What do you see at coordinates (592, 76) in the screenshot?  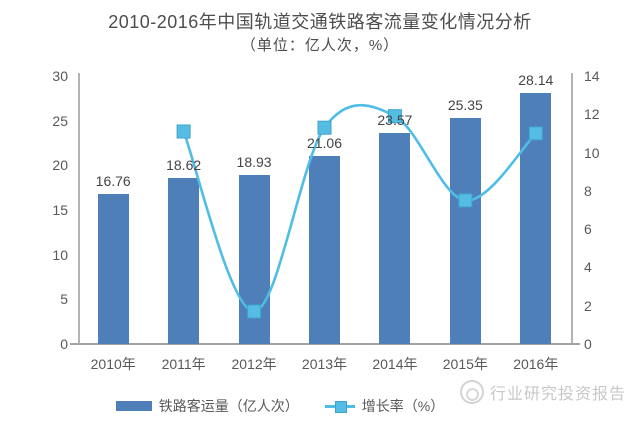 I see `right-axis-tick: 14` at bounding box center [592, 76].